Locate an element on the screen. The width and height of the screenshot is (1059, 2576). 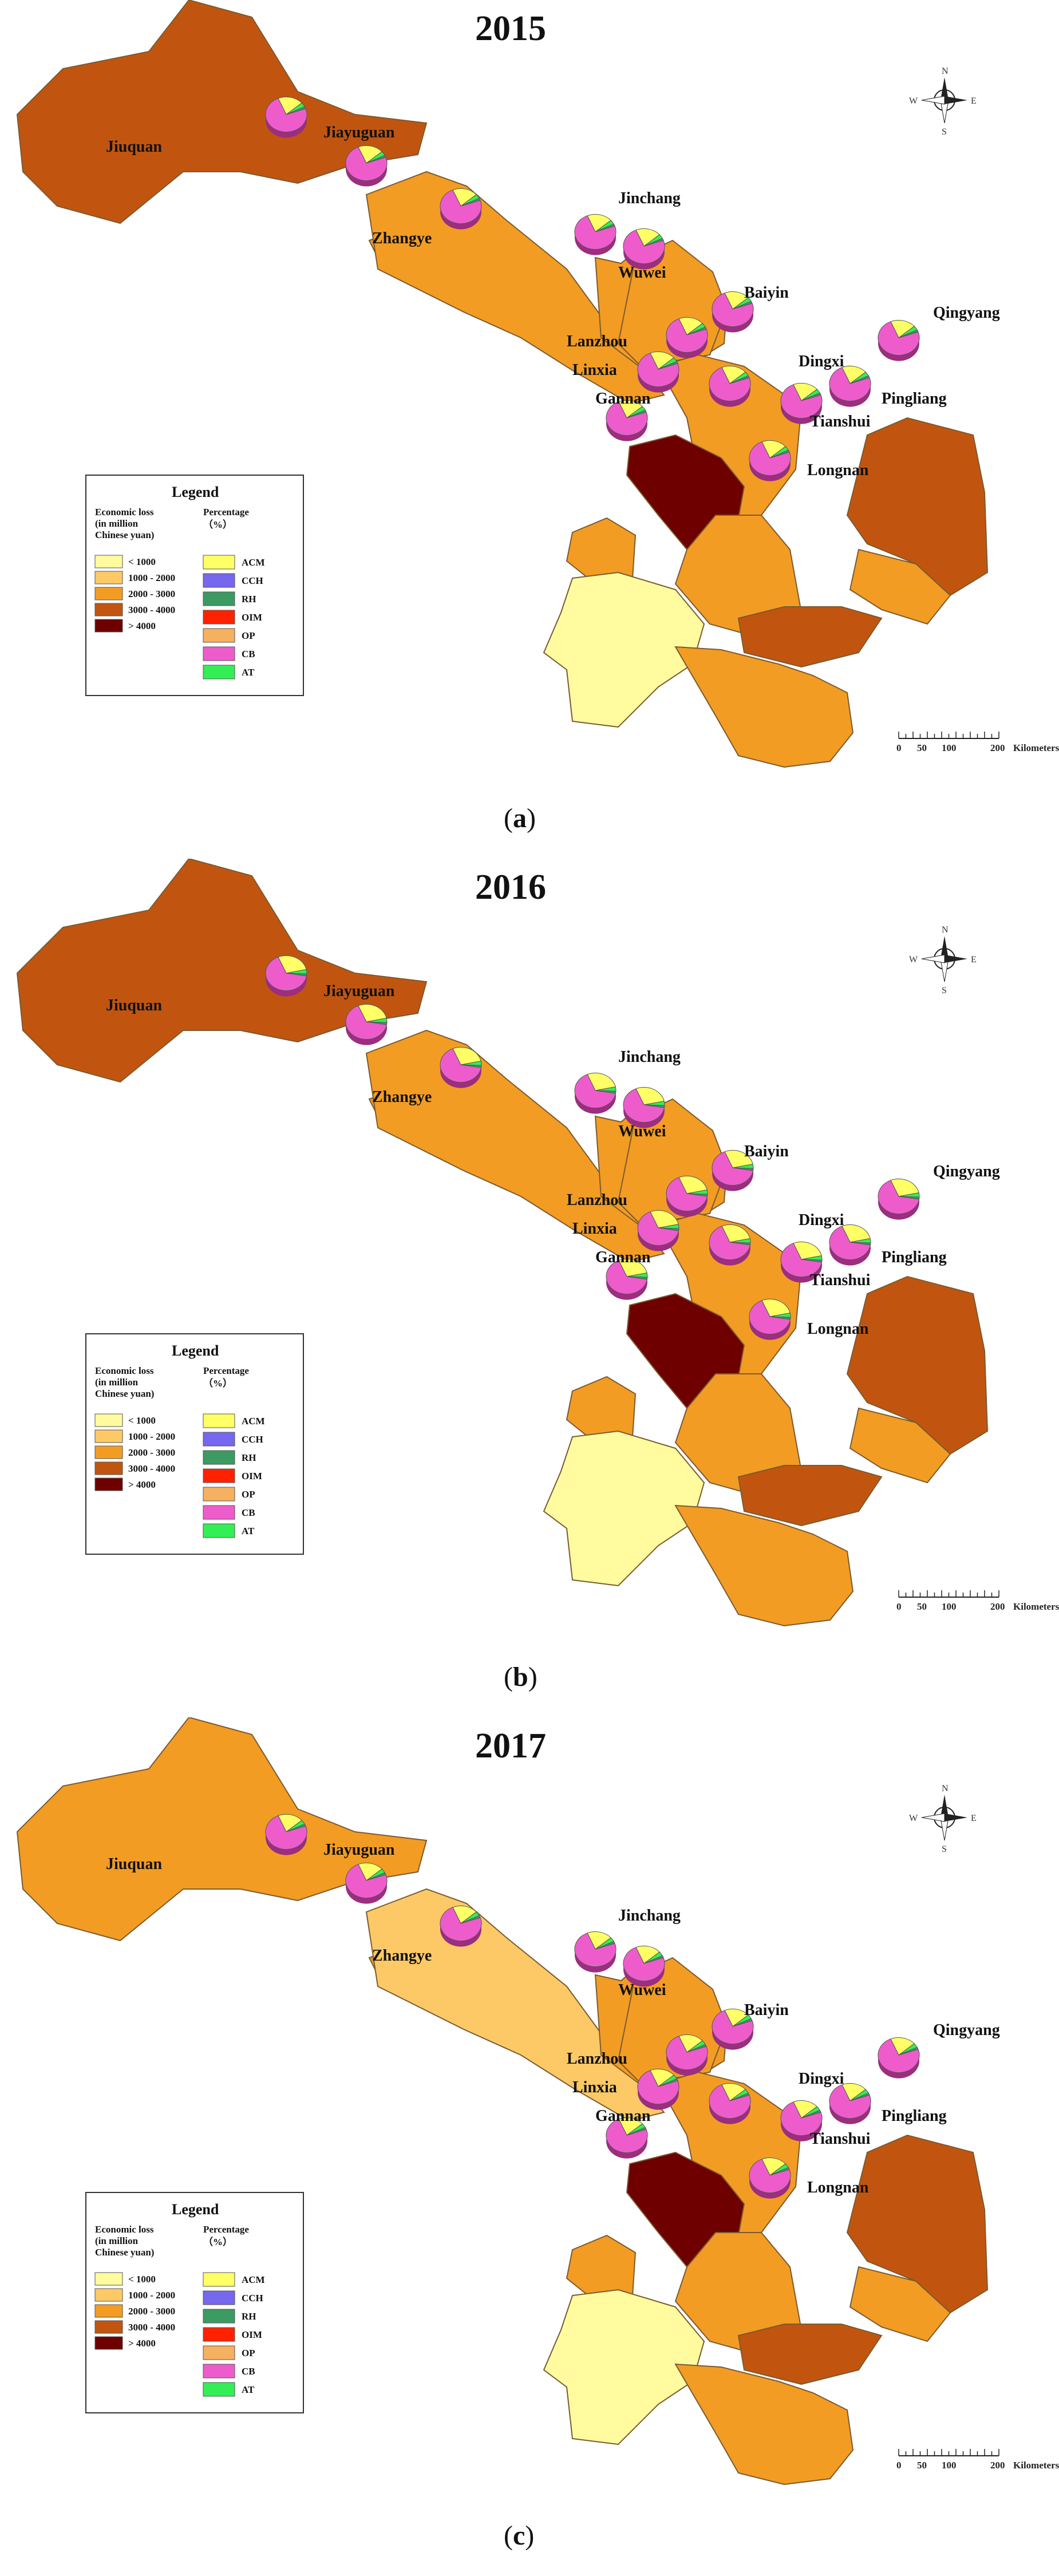
legend-category-label: CB is located at coordinates (248, 1512).